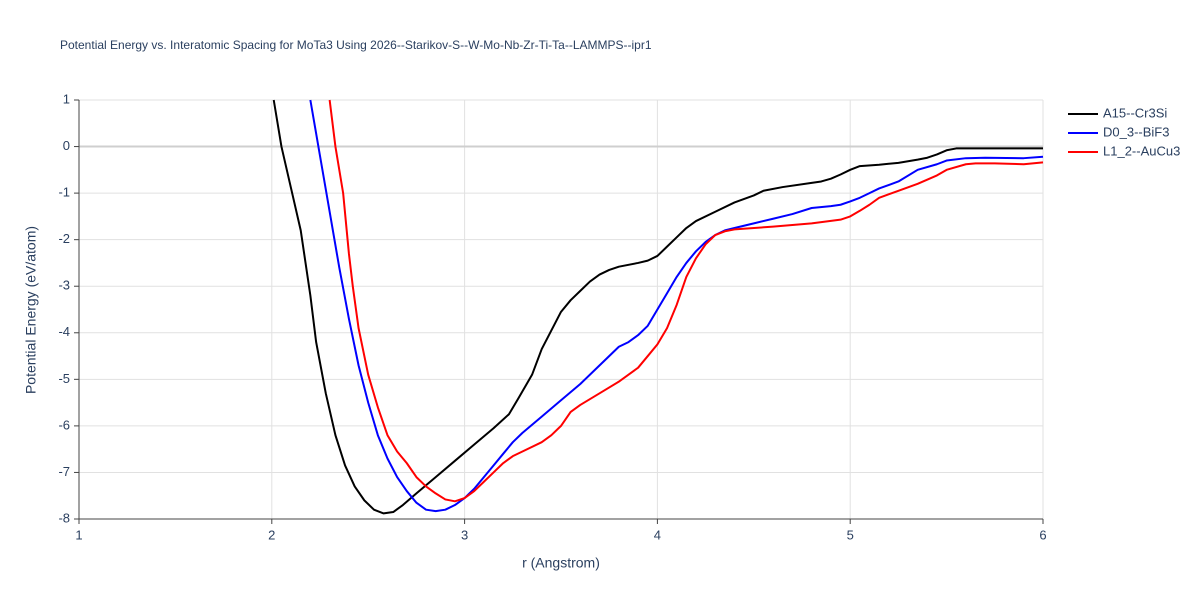 The image size is (1200, 600). Describe the element at coordinates (66, 145) in the screenshot. I see `y-tick-label: 0` at that location.